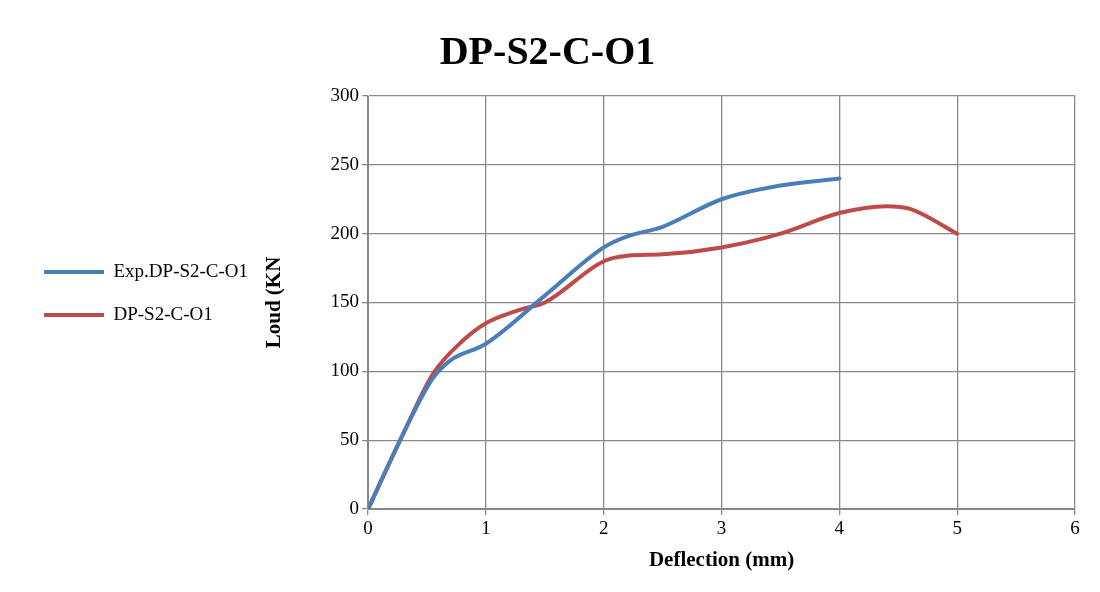 Image resolution: width=1100 pixels, height=592 pixels. I want to click on legend-label: Exp.DP-S2-C-O1, so click(181, 270).